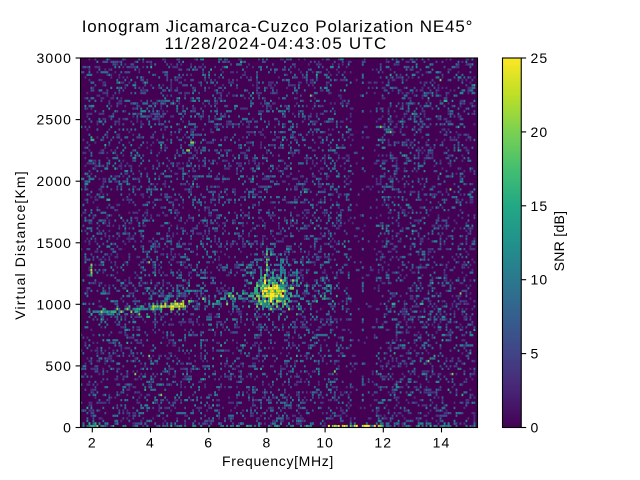  Describe the element at coordinates (266, 443) in the screenshot. I see `svg-text: 8` at that location.